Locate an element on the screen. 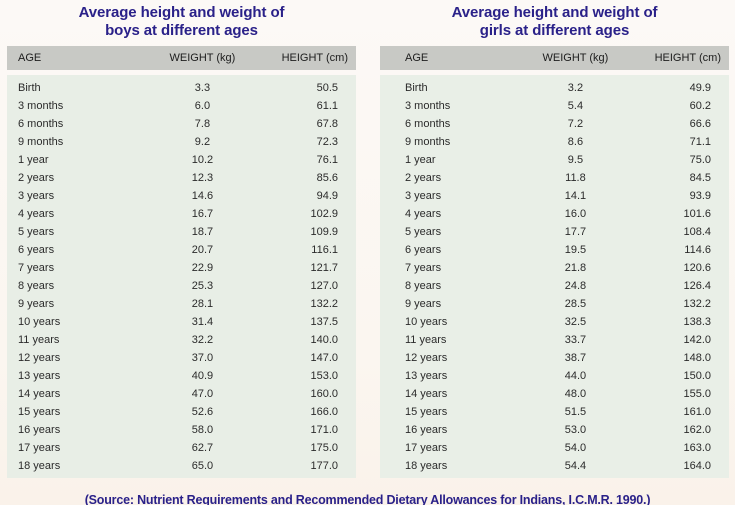  age-cell: 17 years is located at coordinates (39, 448).